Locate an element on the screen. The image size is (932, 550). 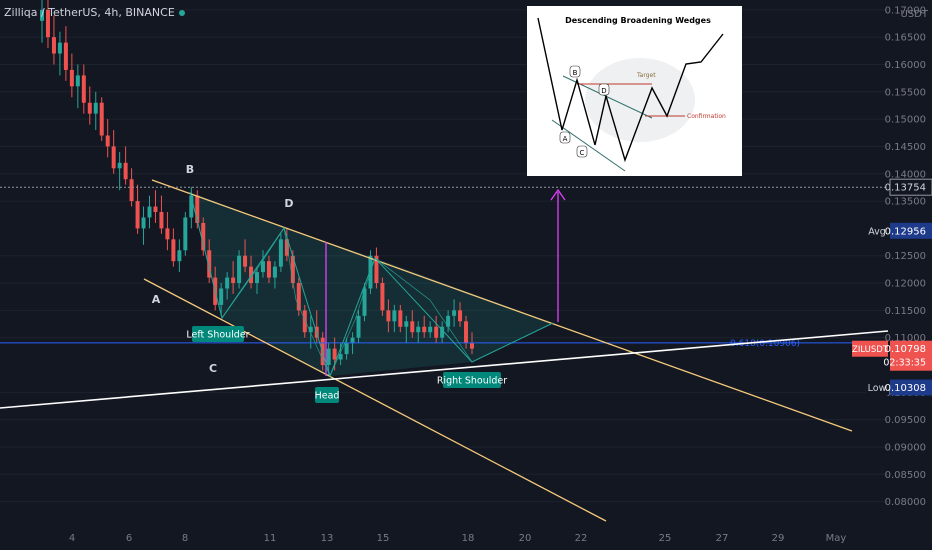
symbol-tag-bg is located at coordinates (870, 348).